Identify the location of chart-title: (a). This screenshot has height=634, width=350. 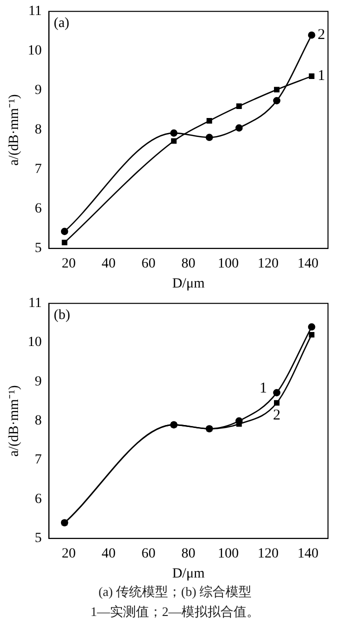
(62, 24).